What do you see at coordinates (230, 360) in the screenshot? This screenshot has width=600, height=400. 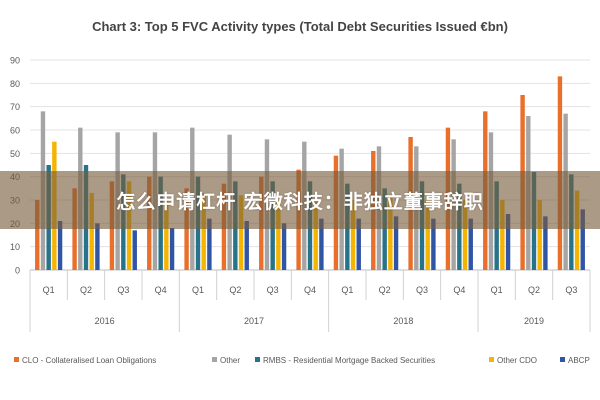 I see `legend-label: Other` at bounding box center [230, 360].